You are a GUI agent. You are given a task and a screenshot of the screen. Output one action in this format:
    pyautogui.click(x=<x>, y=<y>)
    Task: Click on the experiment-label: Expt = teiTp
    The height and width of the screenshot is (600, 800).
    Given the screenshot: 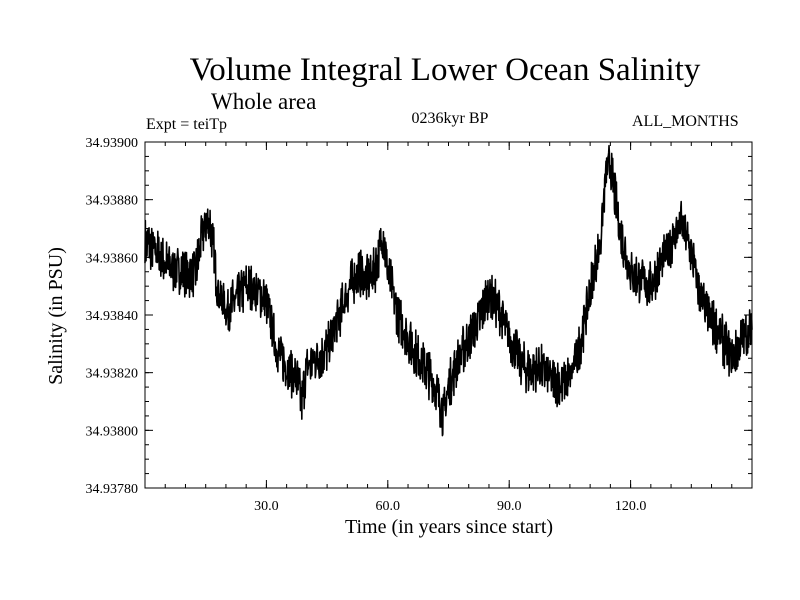 What is the action you would take?
    pyautogui.click(x=187, y=124)
    